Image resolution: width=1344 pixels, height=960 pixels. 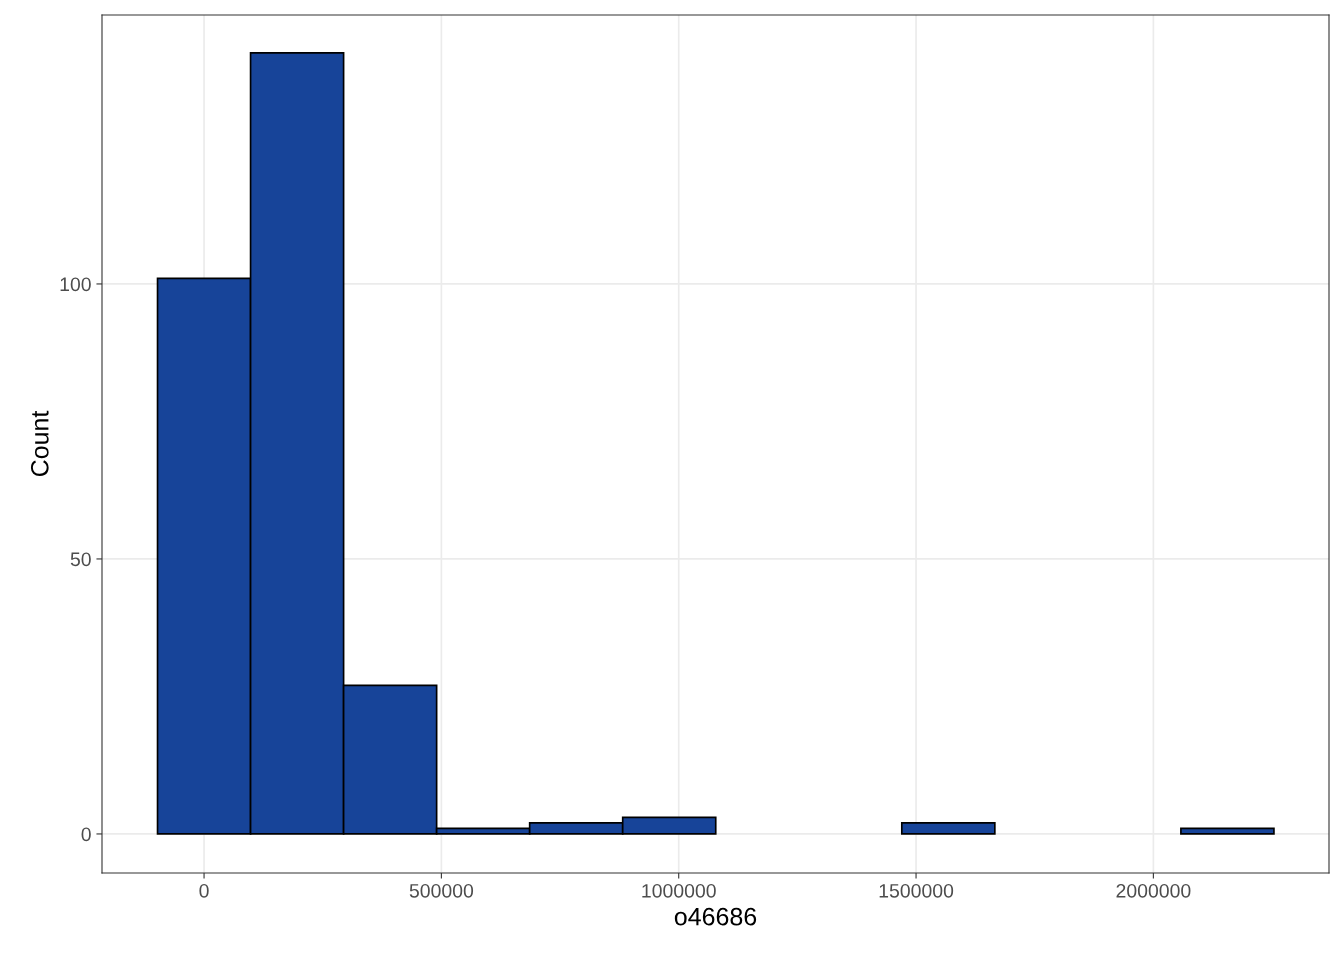 I want to click on y-tick-label: 100, so click(x=75, y=284).